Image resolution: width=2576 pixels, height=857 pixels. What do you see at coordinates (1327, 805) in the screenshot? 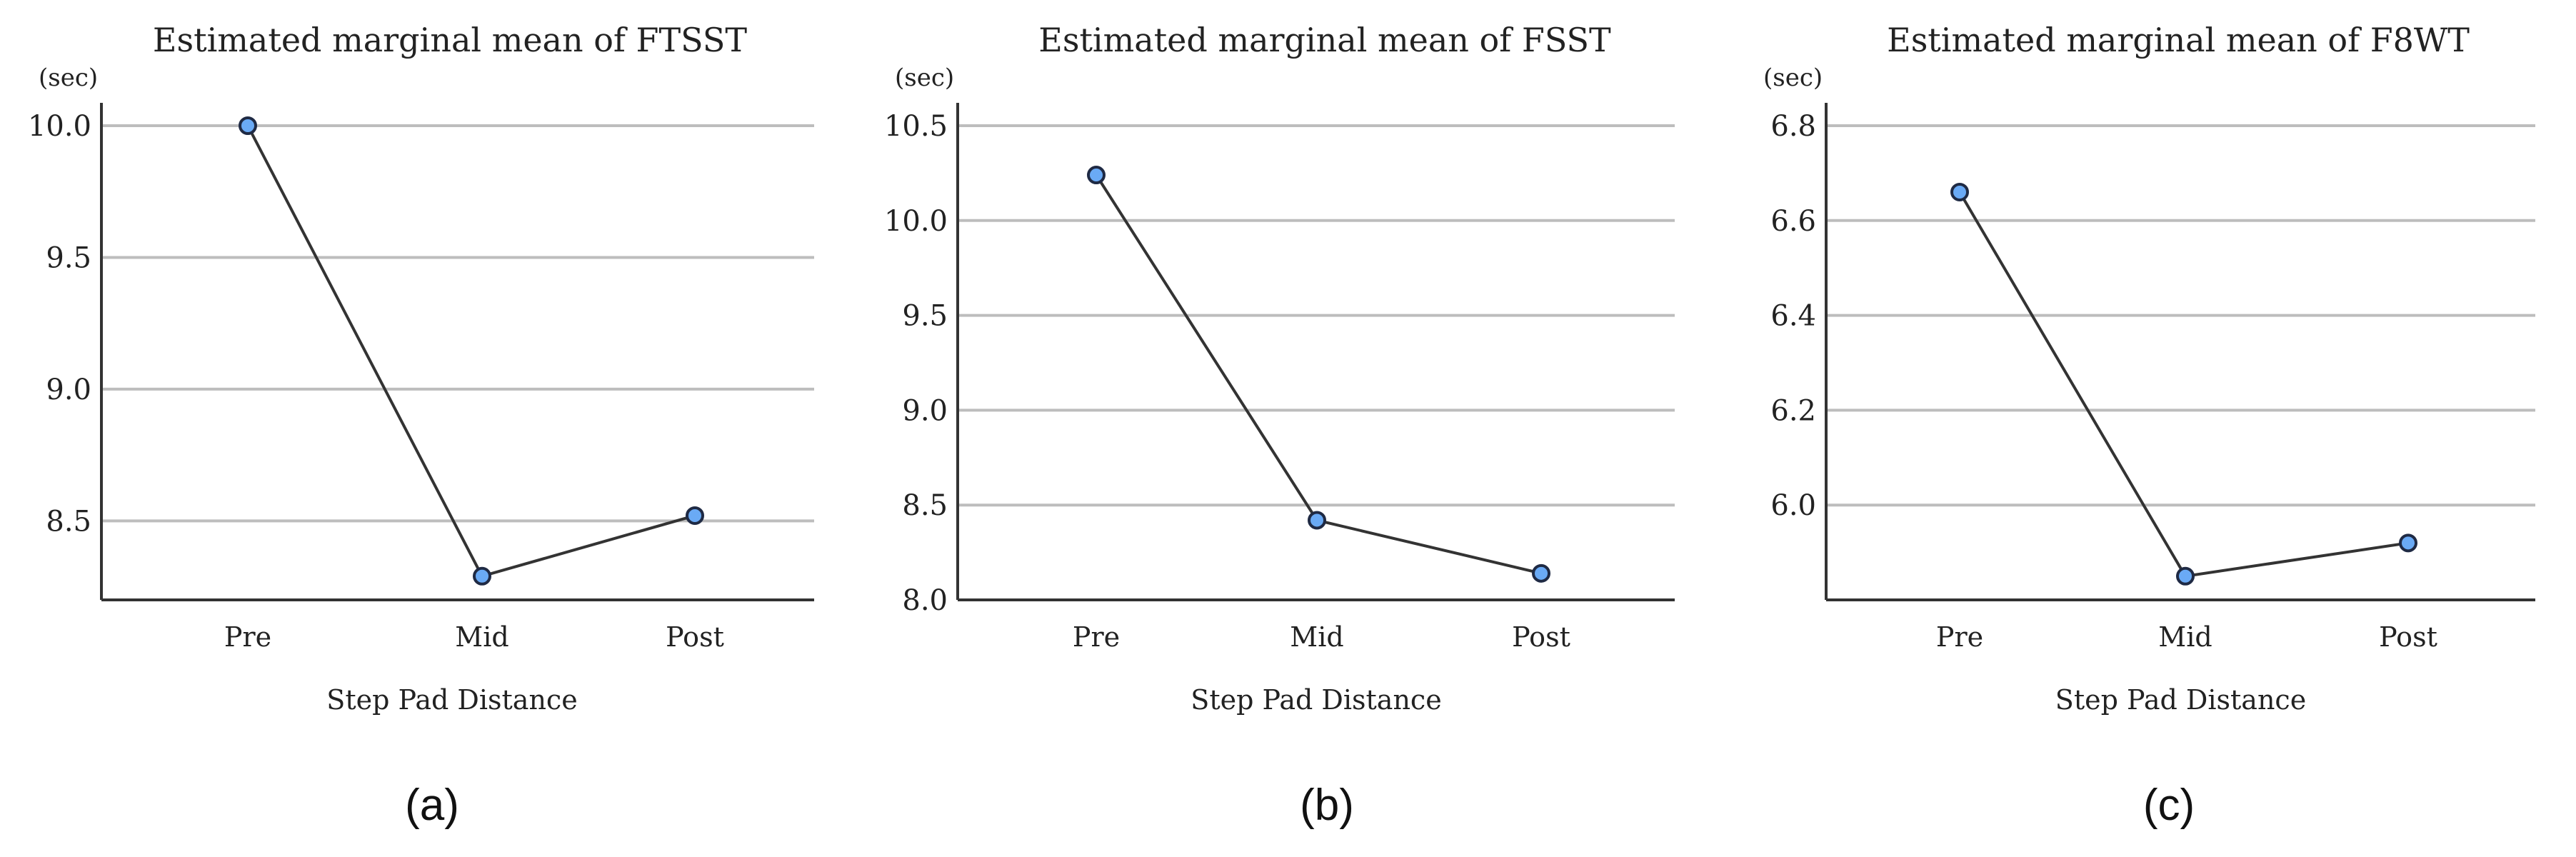
I see `panel-caption: (b)` at bounding box center [1327, 805].